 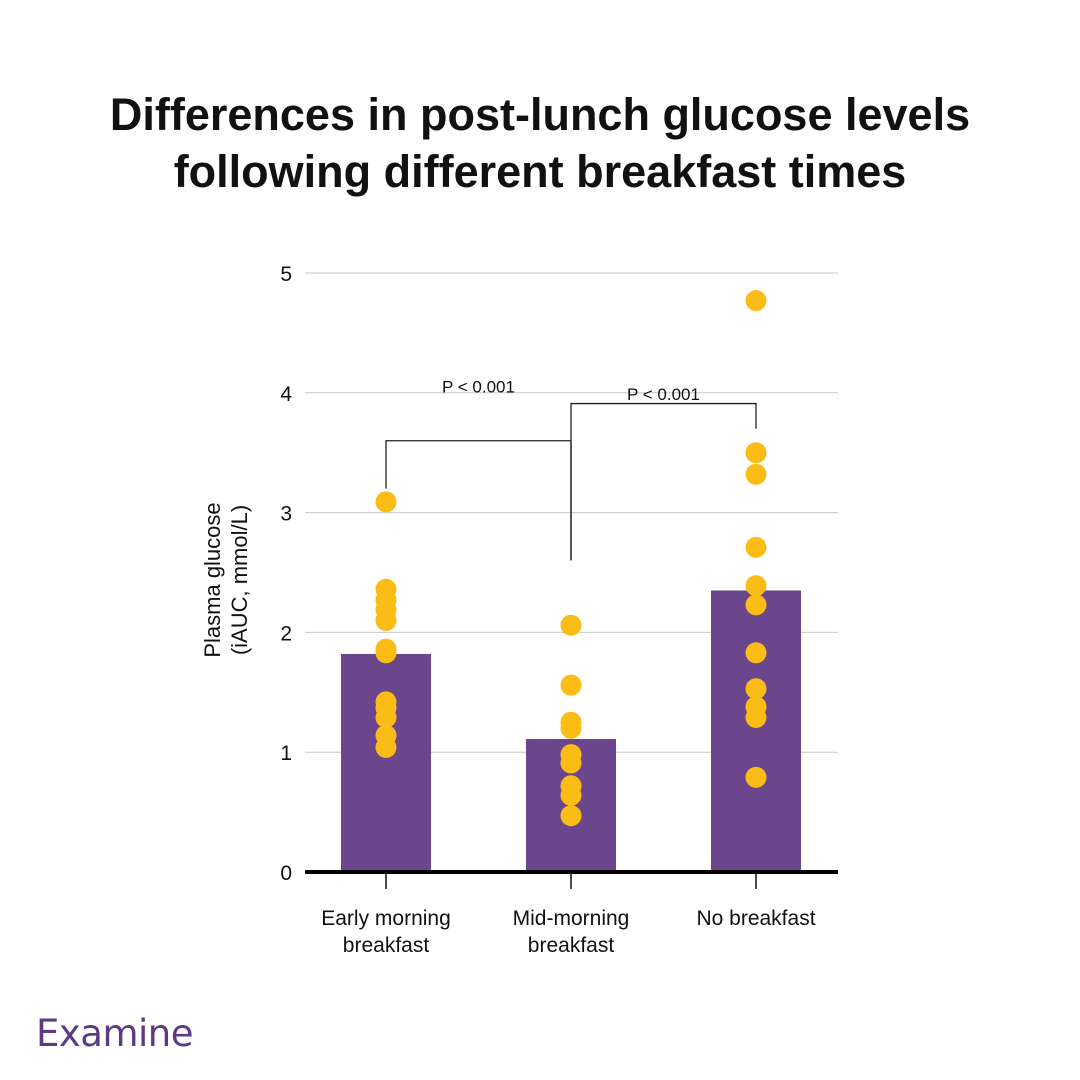 I want to click on y-tick-label: 1, so click(x=286, y=753).